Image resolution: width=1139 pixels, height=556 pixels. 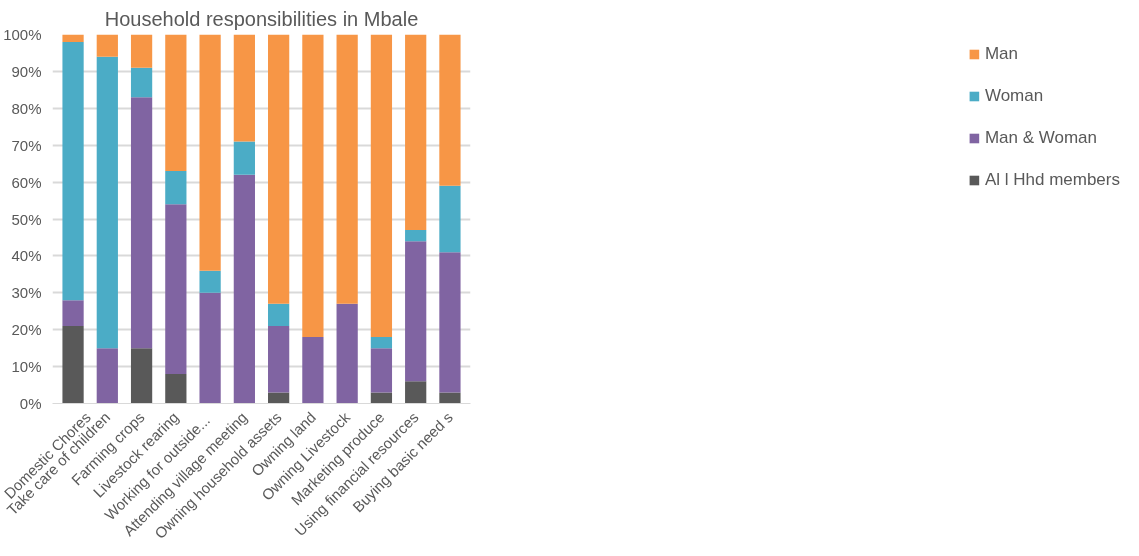 What do you see at coordinates (26, 182) in the screenshot?
I see `y-tick-label: 60%` at bounding box center [26, 182].